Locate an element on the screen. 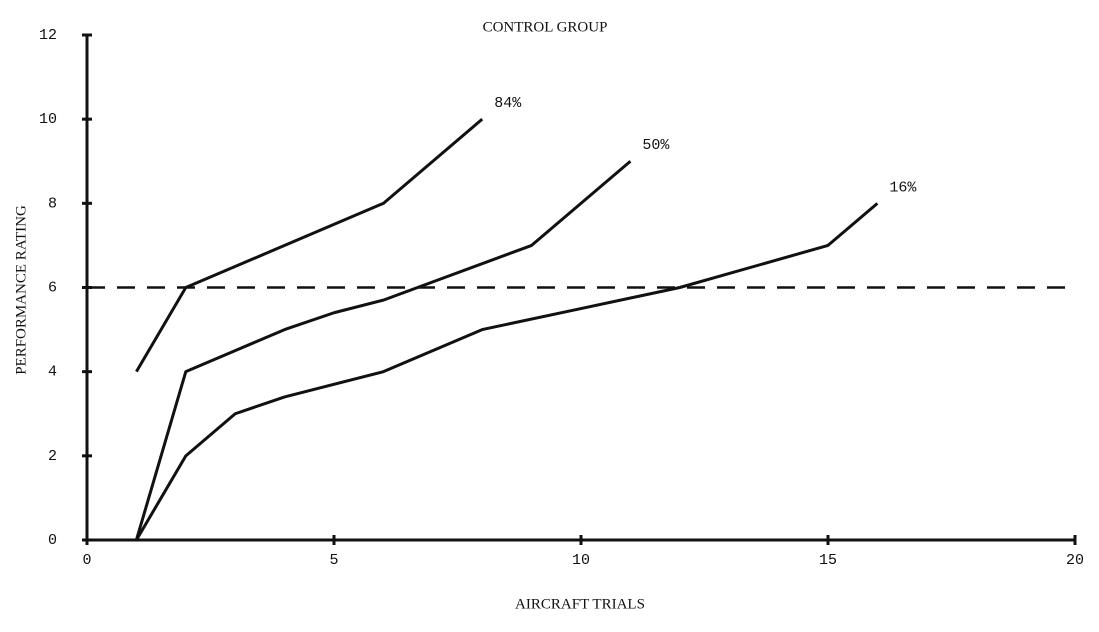  x-tick-label: 0 is located at coordinates (86, 560).